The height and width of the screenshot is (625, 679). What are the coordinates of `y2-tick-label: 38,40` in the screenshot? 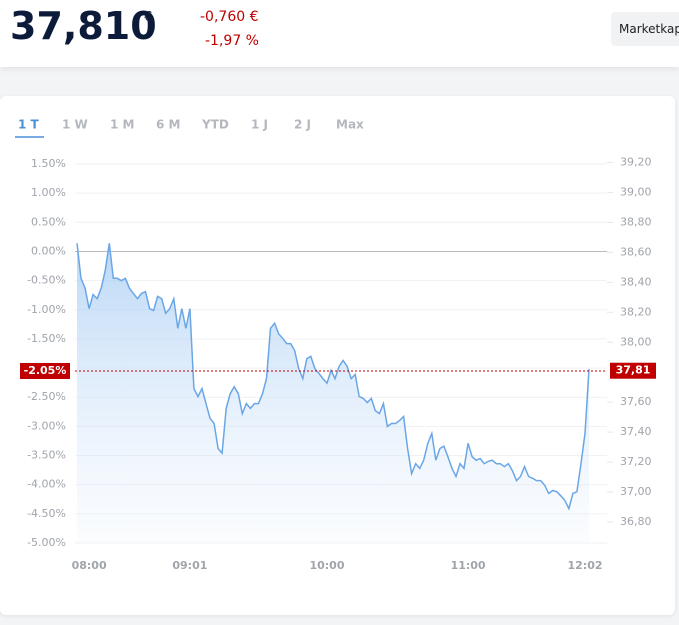 It's located at (636, 281).